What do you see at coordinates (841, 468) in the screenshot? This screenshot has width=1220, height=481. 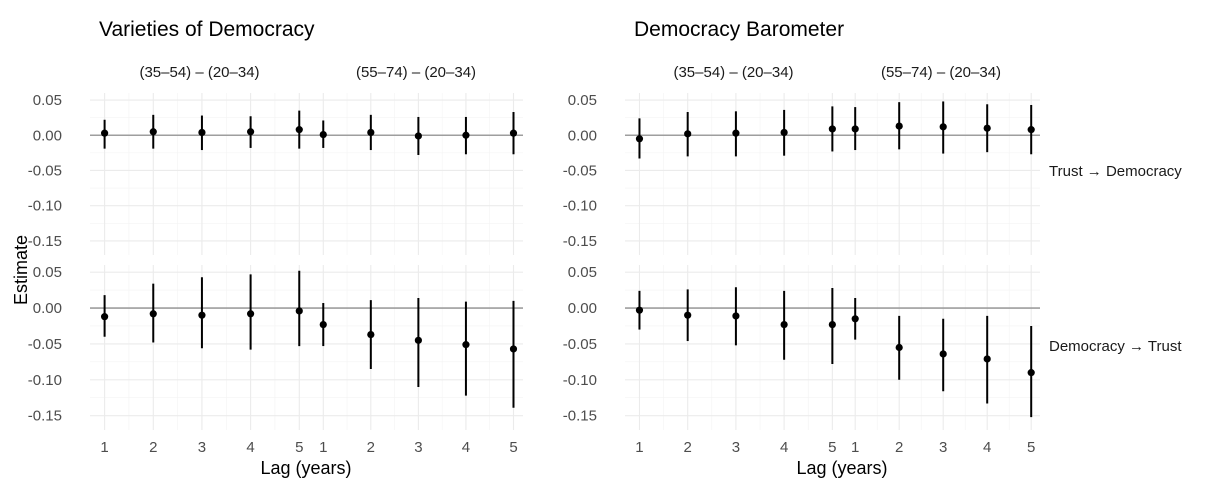 I see `x-axis-title-barometer: Lag (years)` at bounding box center [841, 468].